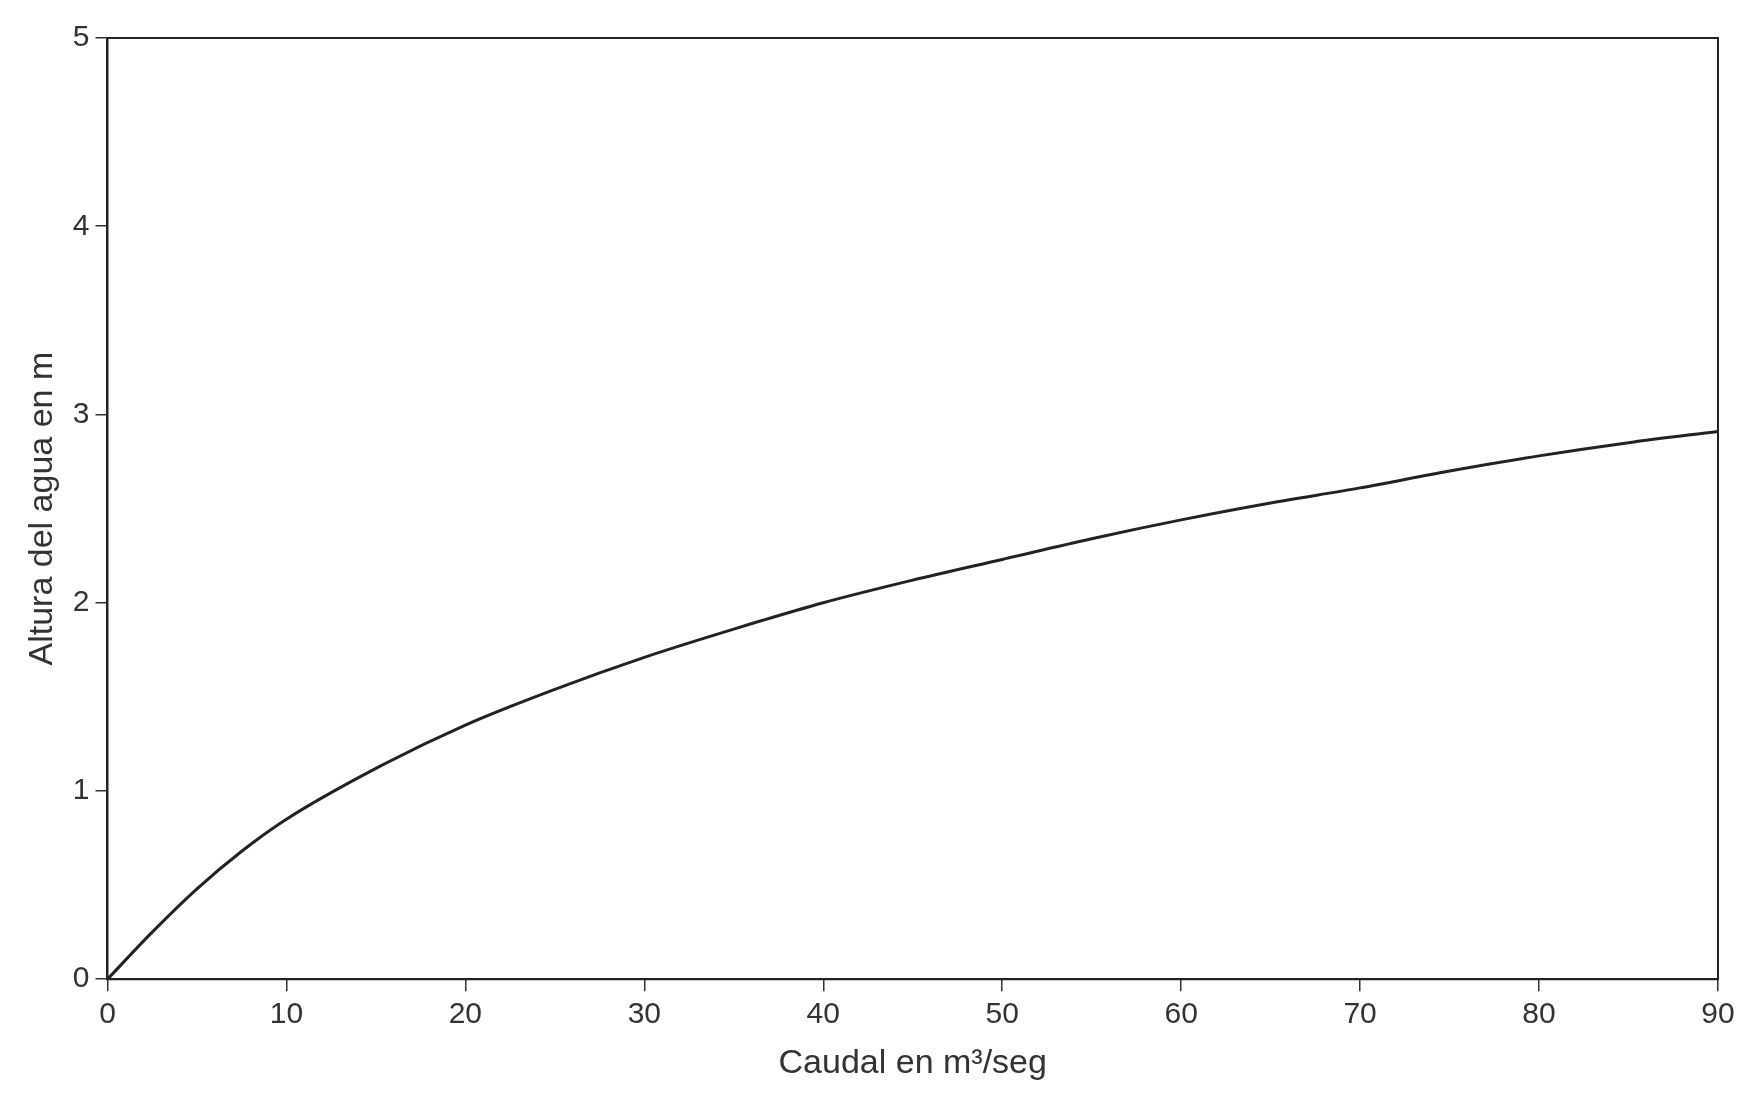 This screenshot has width=1762, height=1110. Describe the element at coordinates (1718, 1013) in the screenshot. I see `x-tick-label: 90` at that location.